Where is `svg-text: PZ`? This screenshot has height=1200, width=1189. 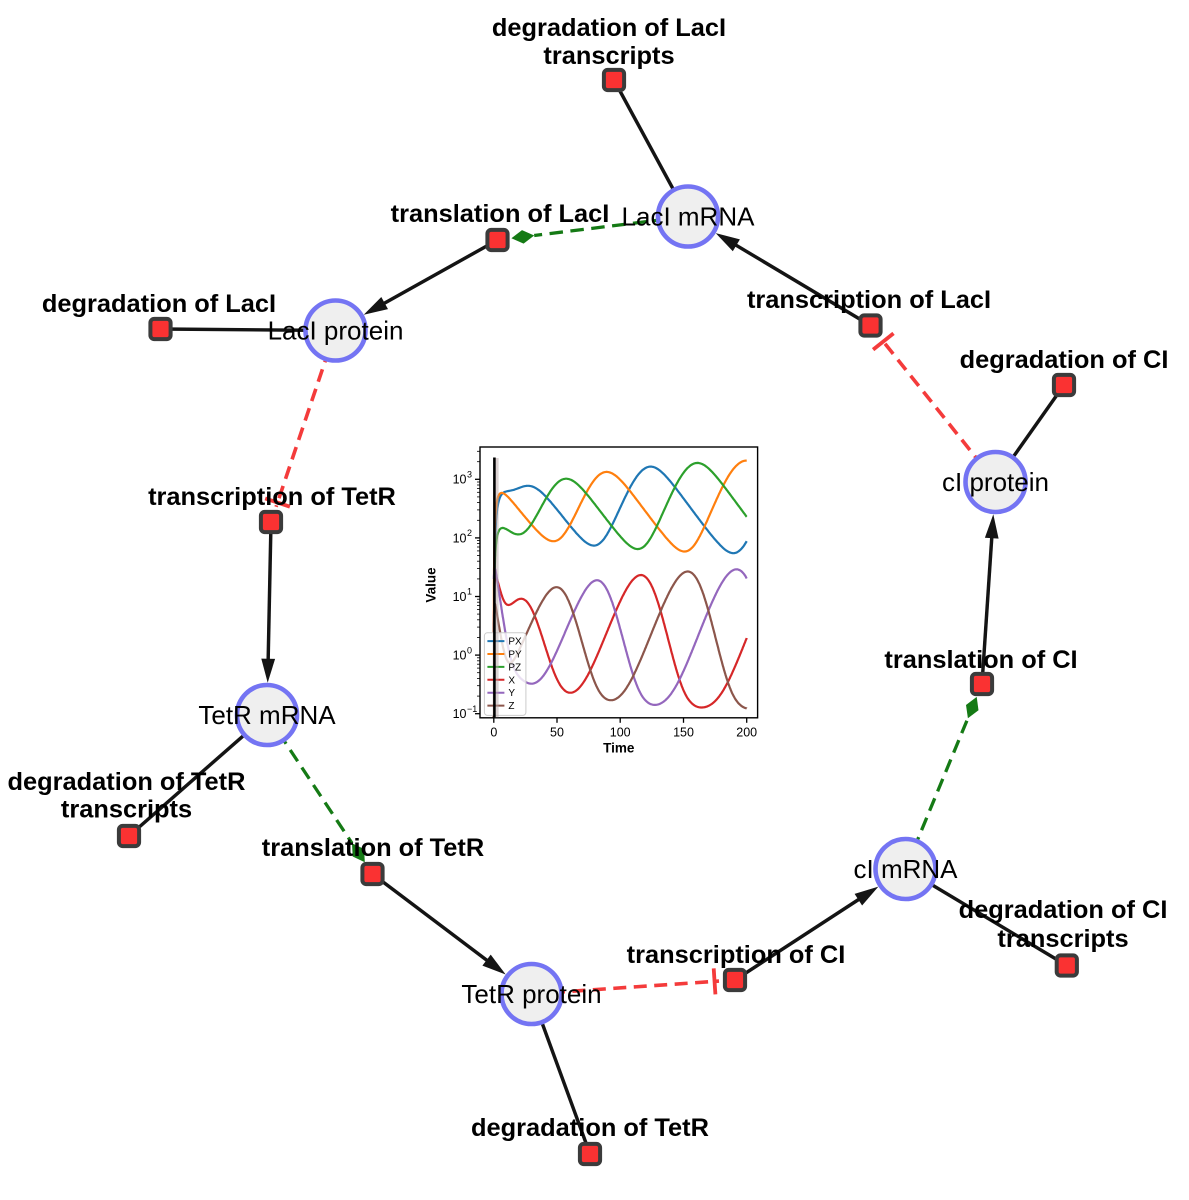
svg-text: PZ is located at coordinates (514, 667).